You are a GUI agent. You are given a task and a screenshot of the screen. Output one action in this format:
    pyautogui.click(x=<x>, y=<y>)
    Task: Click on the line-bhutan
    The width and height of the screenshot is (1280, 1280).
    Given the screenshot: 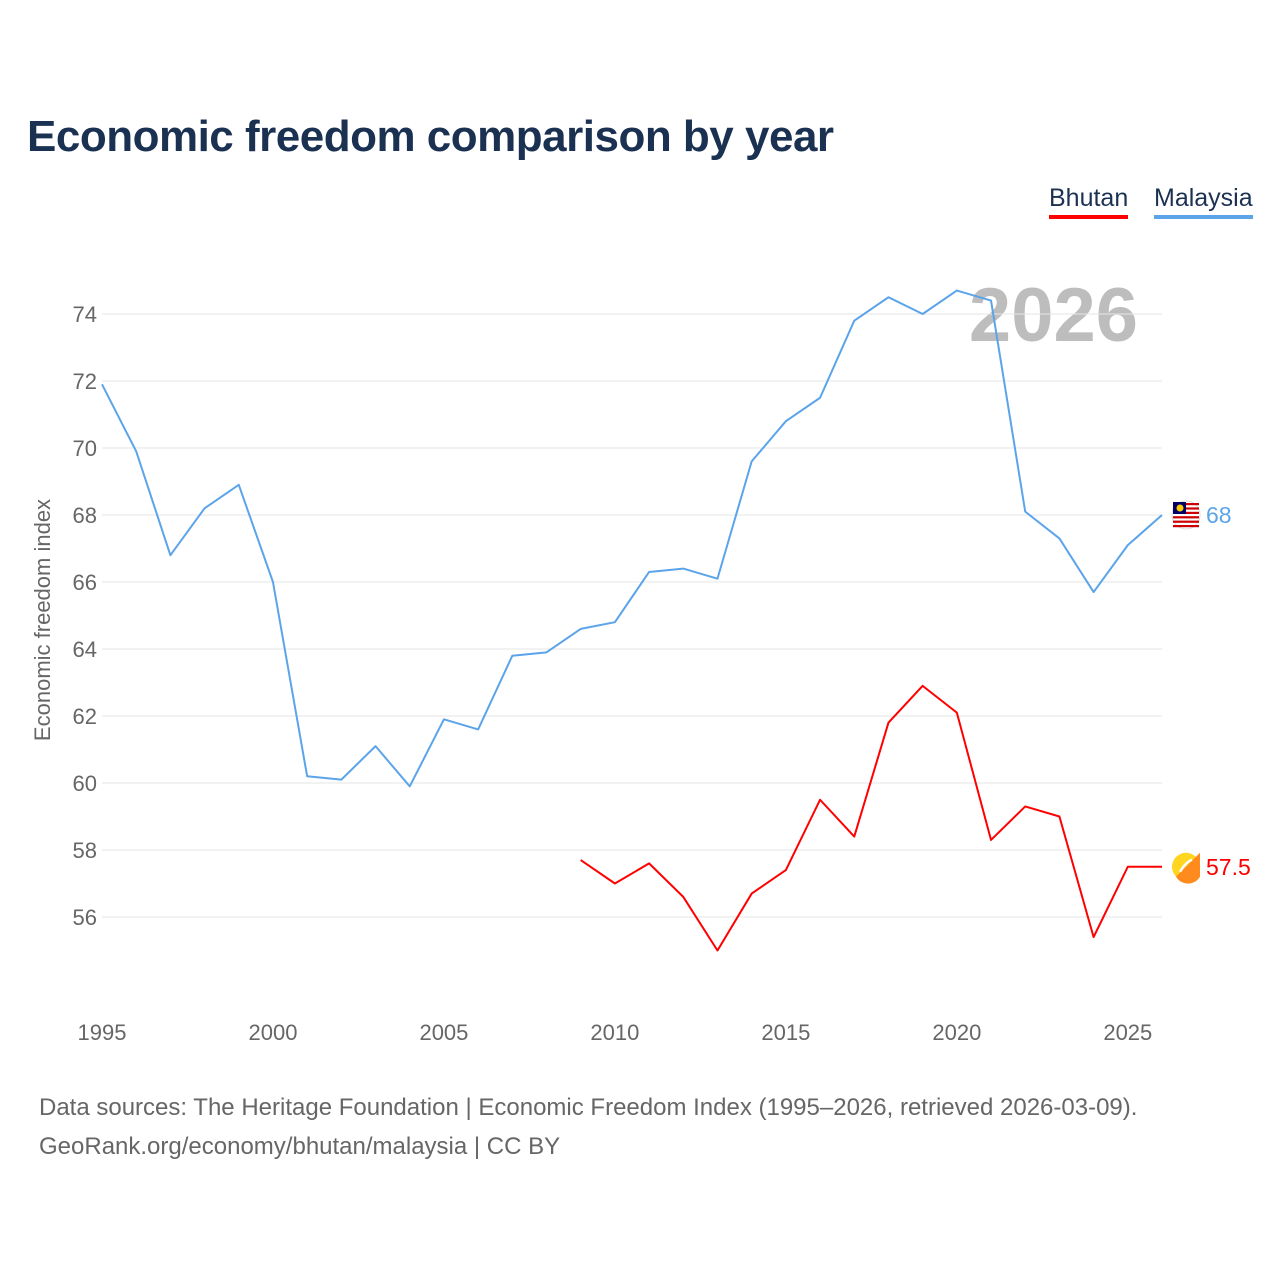 What is the action you would take?
    pyautogui.click(x=871, y=818)
    